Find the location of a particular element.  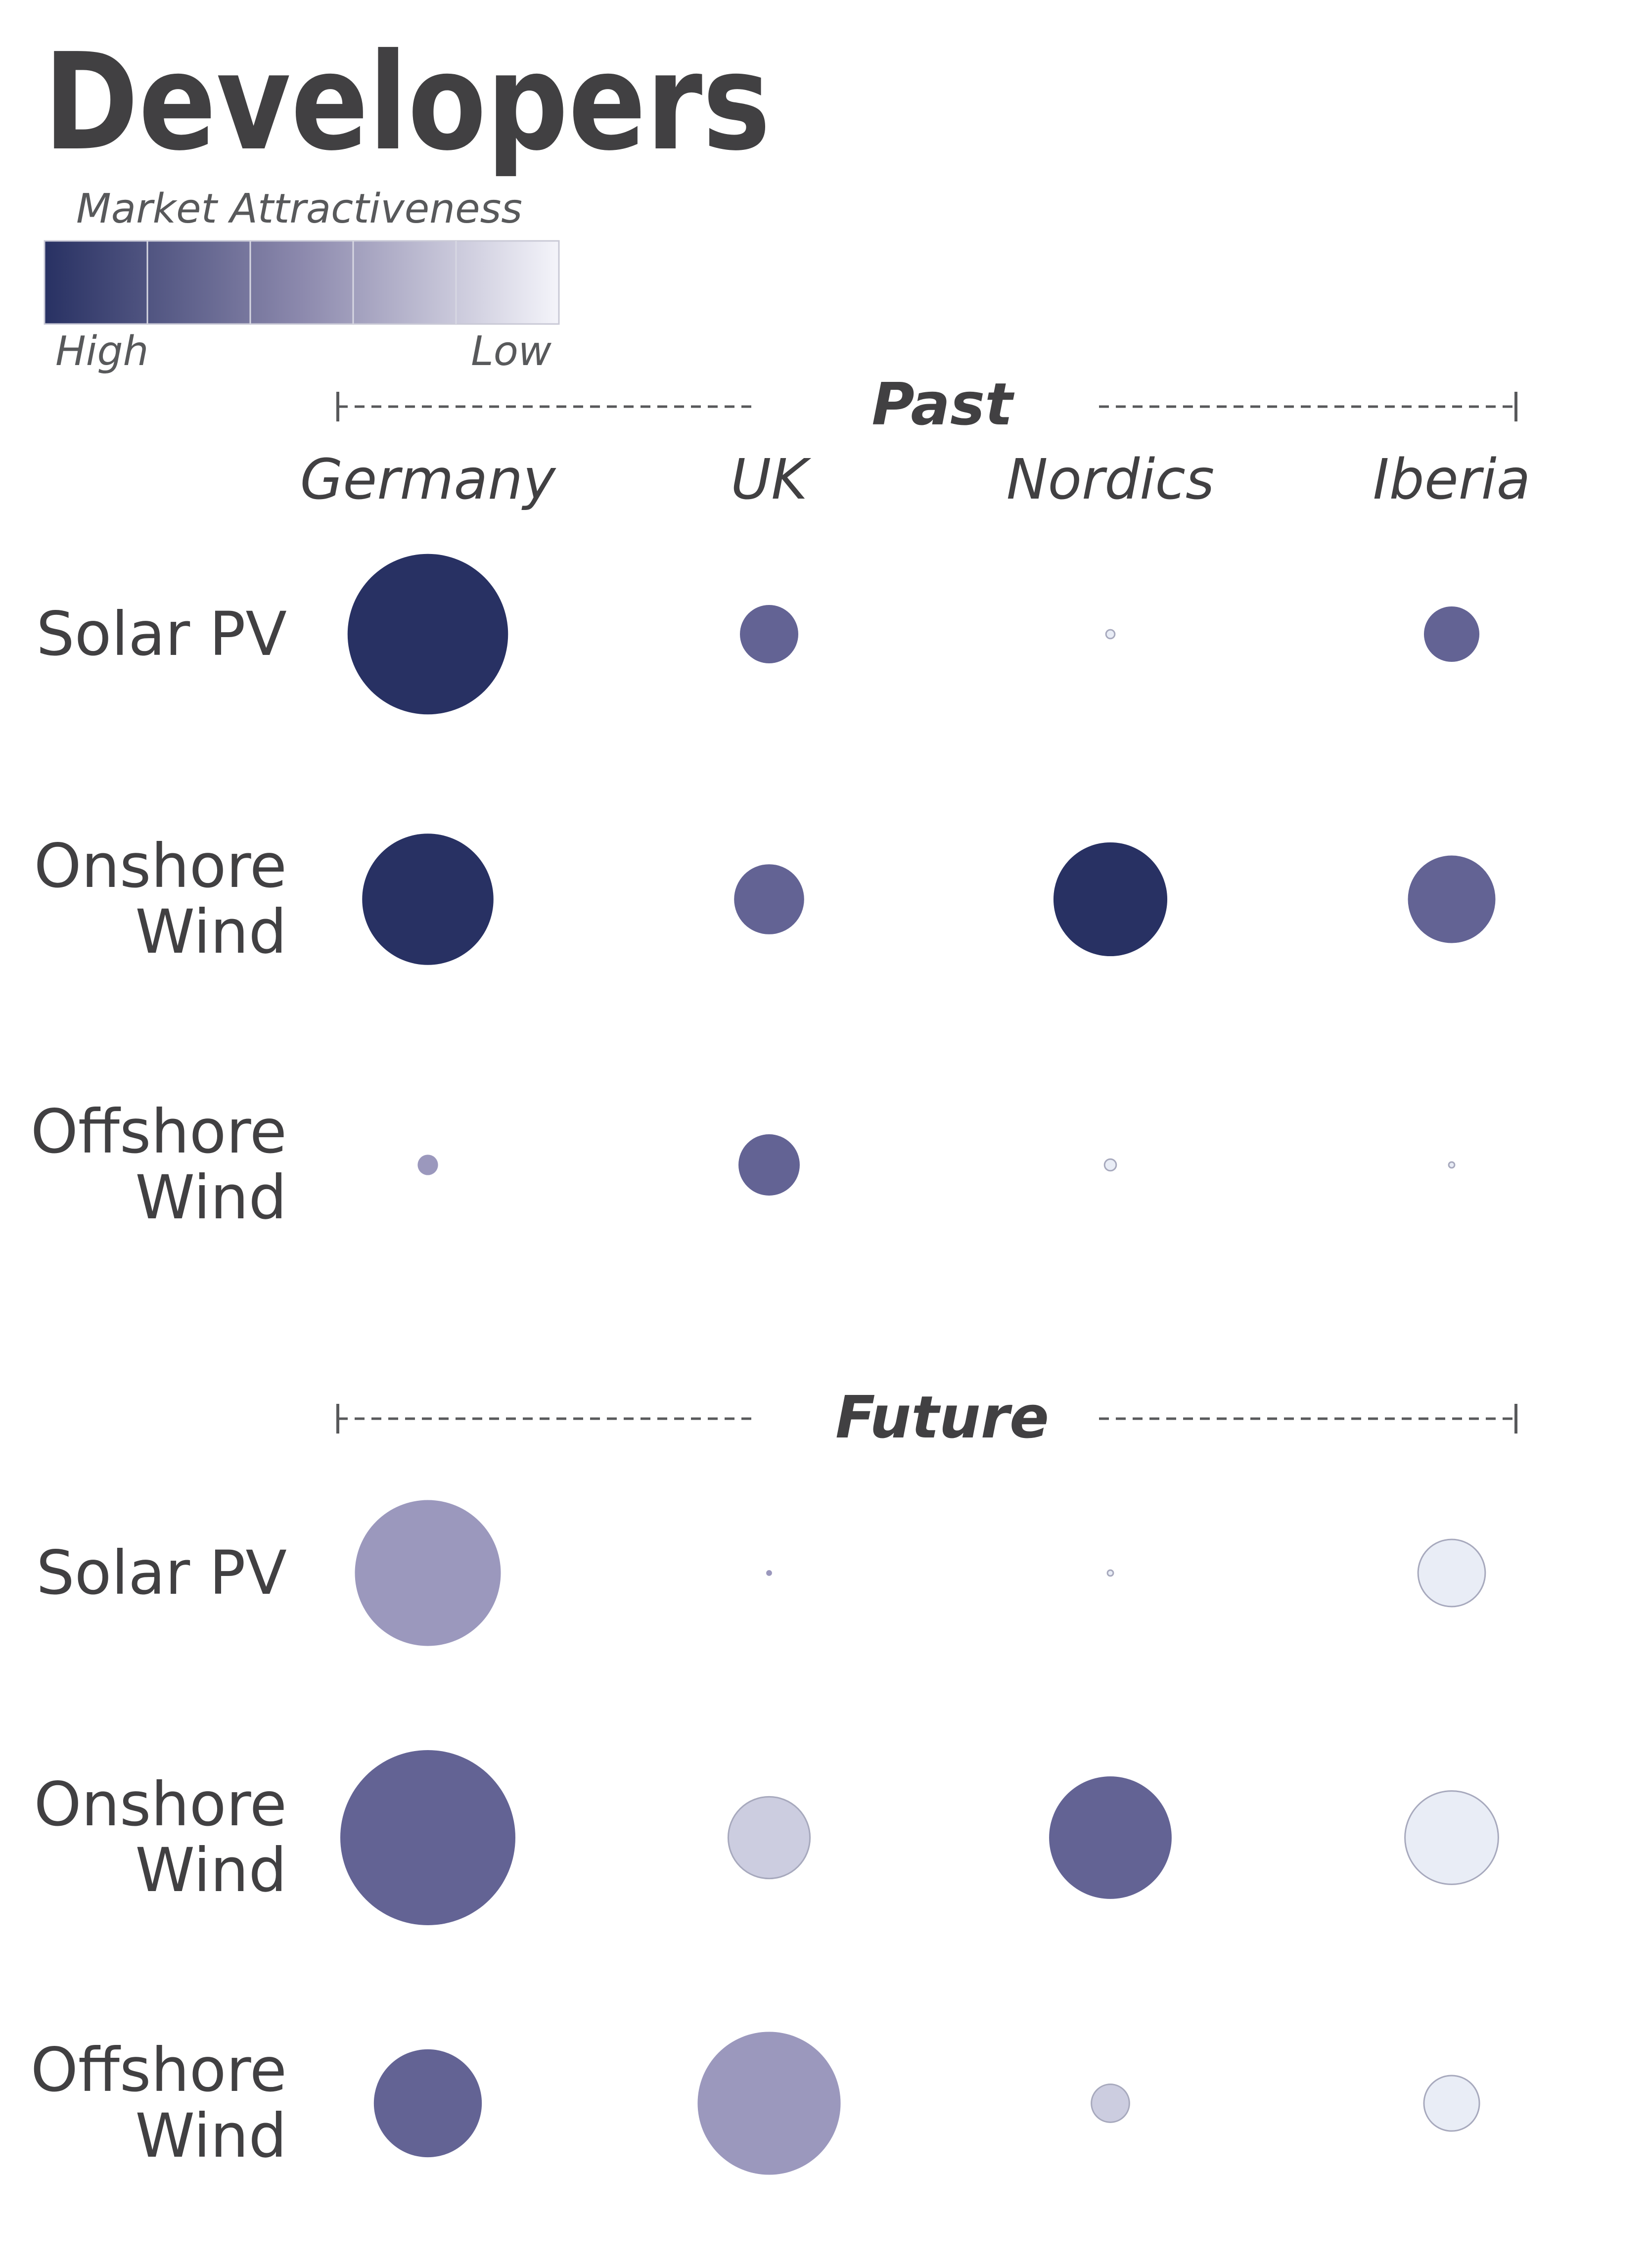

period-label-past: Past is located at coordinates (943, 404).